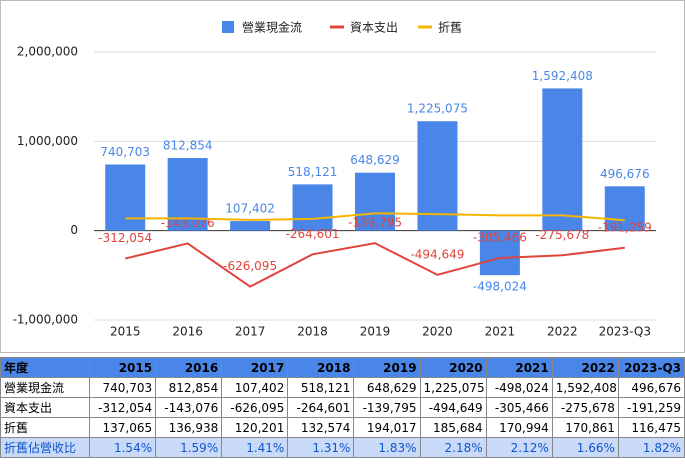  I want to click on table-cell: 折舊佔營收比, so click(45, 447).